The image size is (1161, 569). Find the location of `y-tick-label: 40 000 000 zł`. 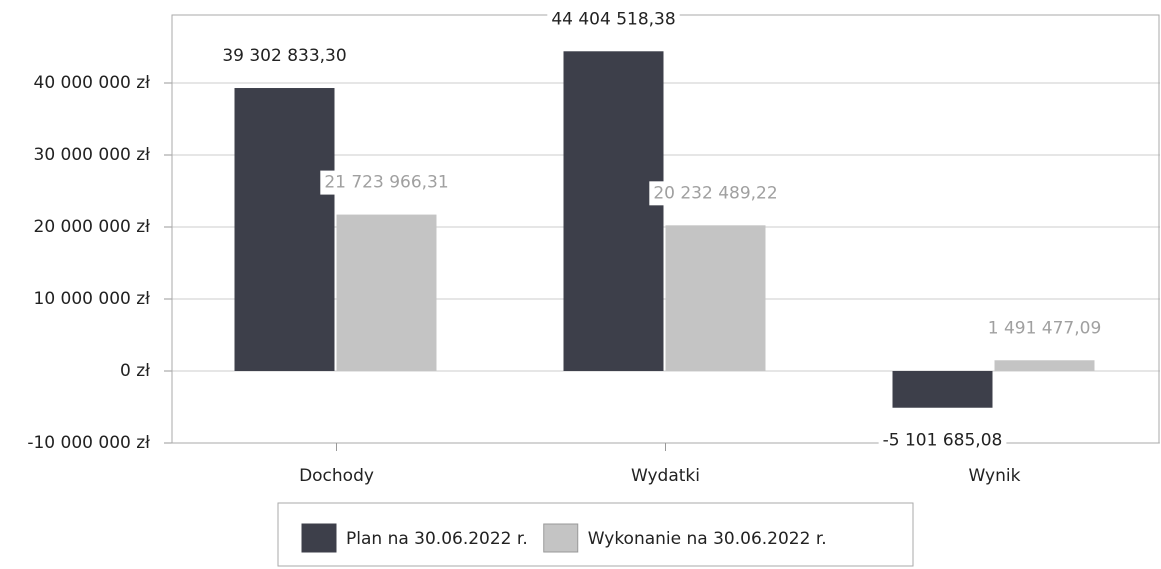

y-tick-label: 40 000 000 zł is located at coordinates (92, 83).